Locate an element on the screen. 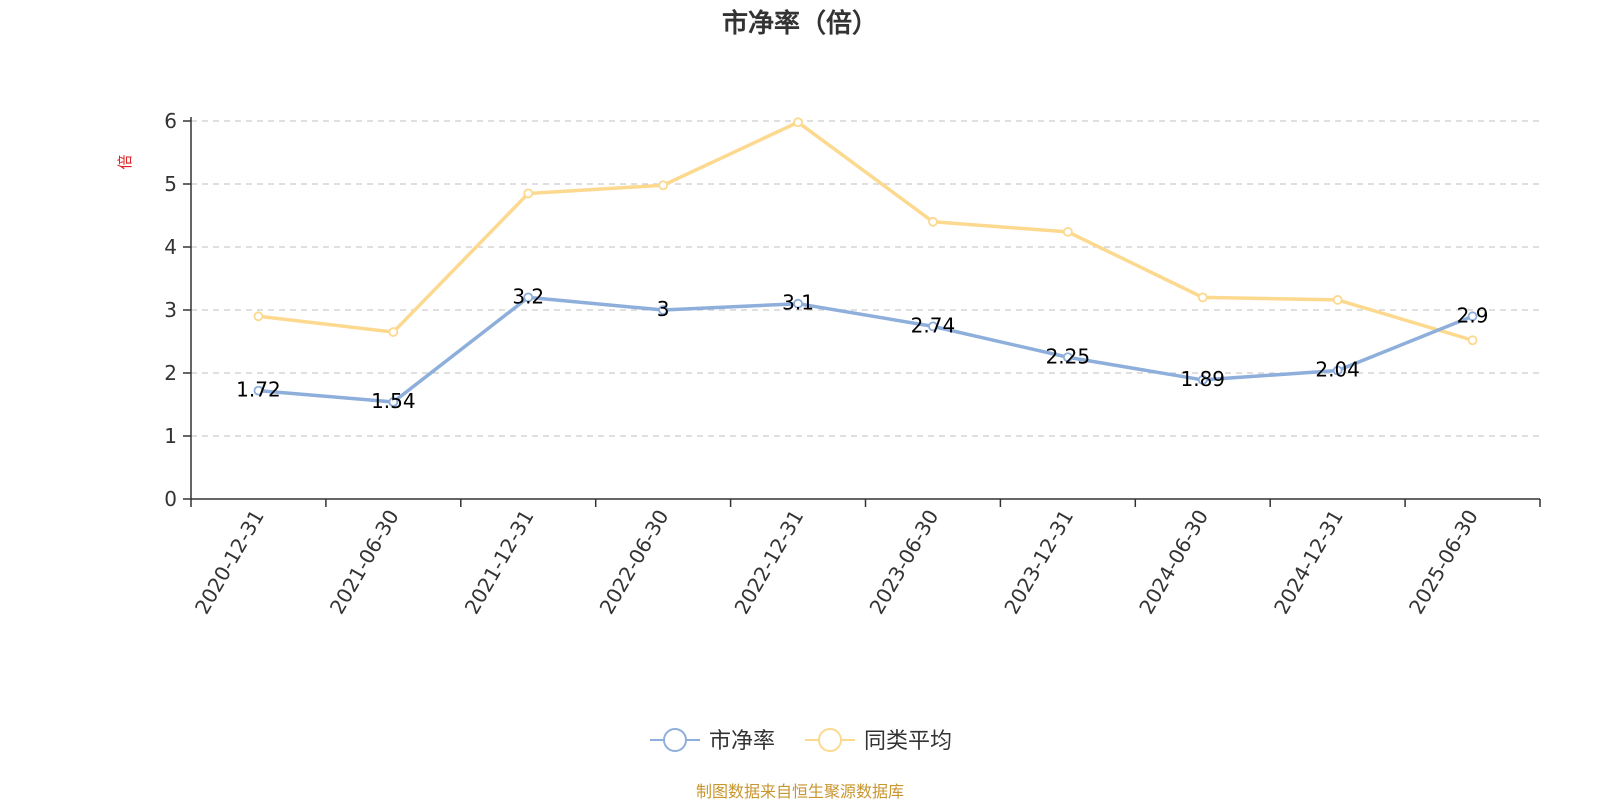 Image resolution: width=1600 pixels, height=800 pixels. legend: 市净率 同类平均 is located at coordinates (801, 741).